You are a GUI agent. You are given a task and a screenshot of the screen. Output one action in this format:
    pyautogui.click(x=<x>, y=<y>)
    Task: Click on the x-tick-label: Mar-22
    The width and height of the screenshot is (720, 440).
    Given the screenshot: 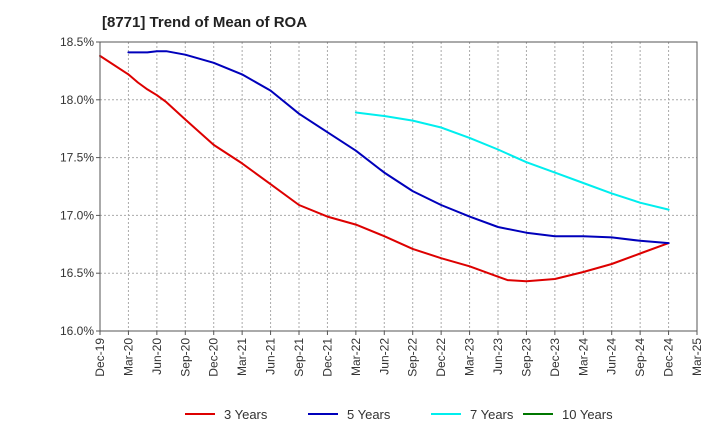 What is the action you would take?
    pyautogui.click(x=356, y=357)
    